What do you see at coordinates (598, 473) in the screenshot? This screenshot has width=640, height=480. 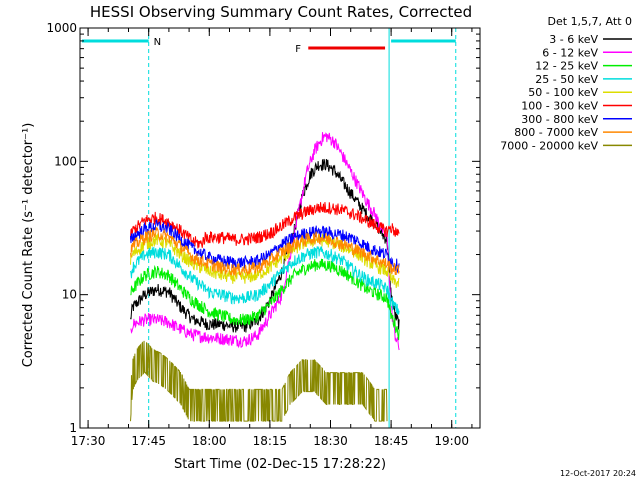 I see `footer-timestamp: 12-Oct-2017 20:24` at bounding box center [598, 473].